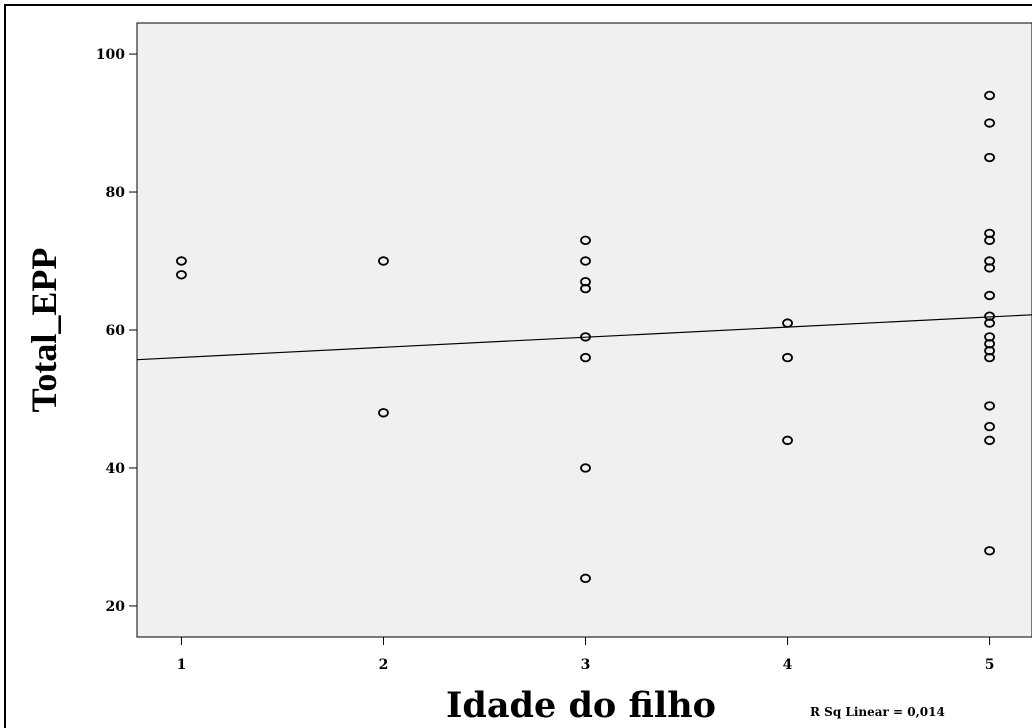  Describe the element at coordinates (788, 665) in the screenshot. I see `x-tick-label: 4` at that location.